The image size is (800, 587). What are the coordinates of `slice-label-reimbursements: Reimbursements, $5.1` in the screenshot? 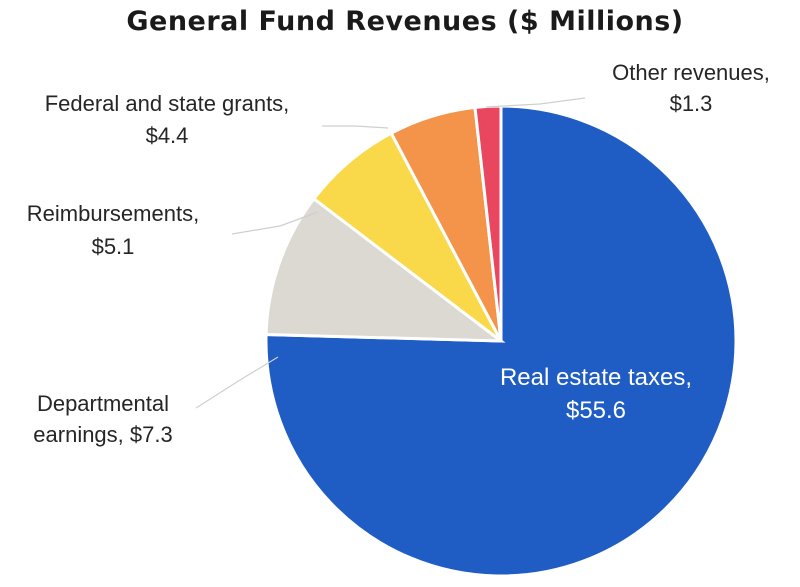 It's located at (113, 230).